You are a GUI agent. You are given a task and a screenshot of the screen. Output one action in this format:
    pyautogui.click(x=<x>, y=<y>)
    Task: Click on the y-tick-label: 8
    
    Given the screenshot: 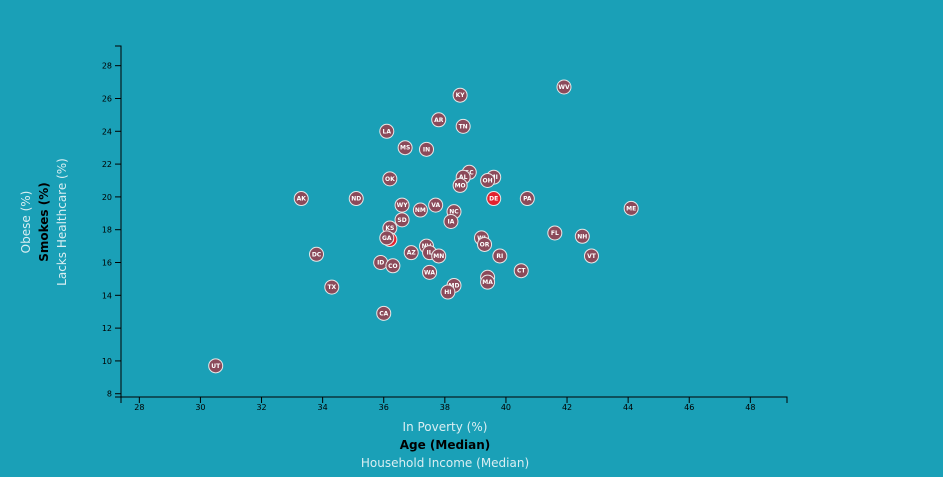 What is the action you would take?
    pyautogui.click(x=109, y=394)
    